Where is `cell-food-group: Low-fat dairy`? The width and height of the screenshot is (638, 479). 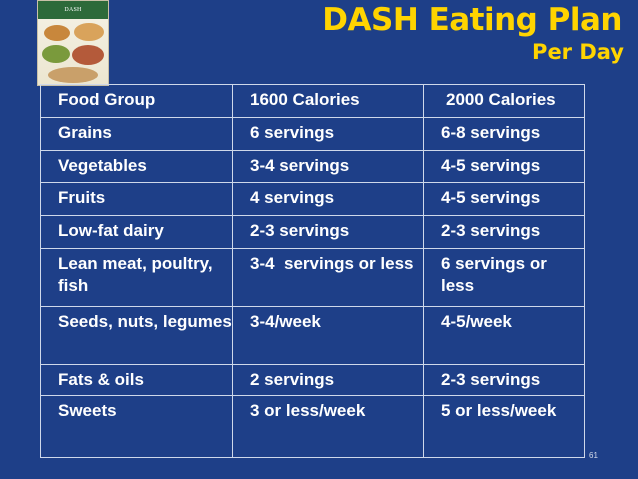
cell-food-group: Low-fat dairy is located at coordinates (136, 232).